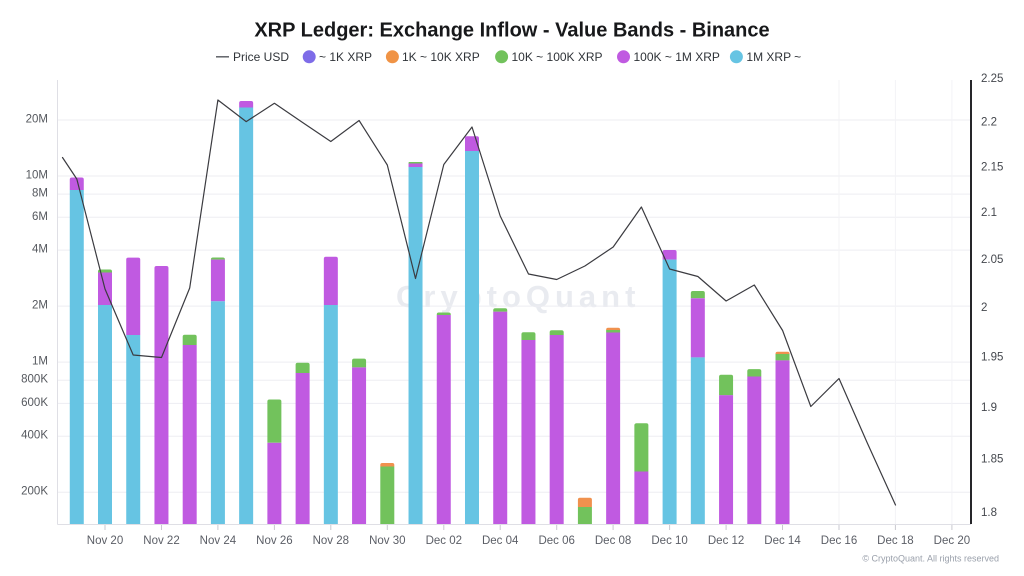  What do you see at coordinates (34, 492) in the screenshot?
I see `svg-text: 200K` at bounding box center [34, 492].